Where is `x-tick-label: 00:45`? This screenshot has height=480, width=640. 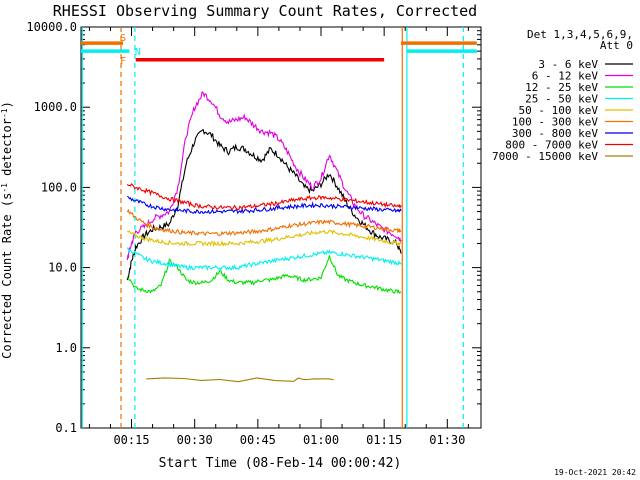
x-tick-label: 00:45 is located at coordinates (258, 440).